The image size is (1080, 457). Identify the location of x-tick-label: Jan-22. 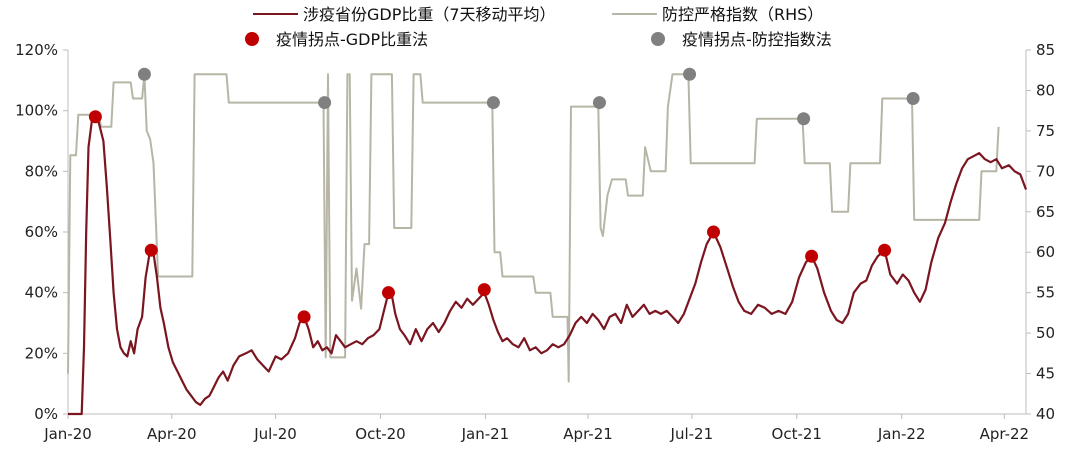
(901, 434).